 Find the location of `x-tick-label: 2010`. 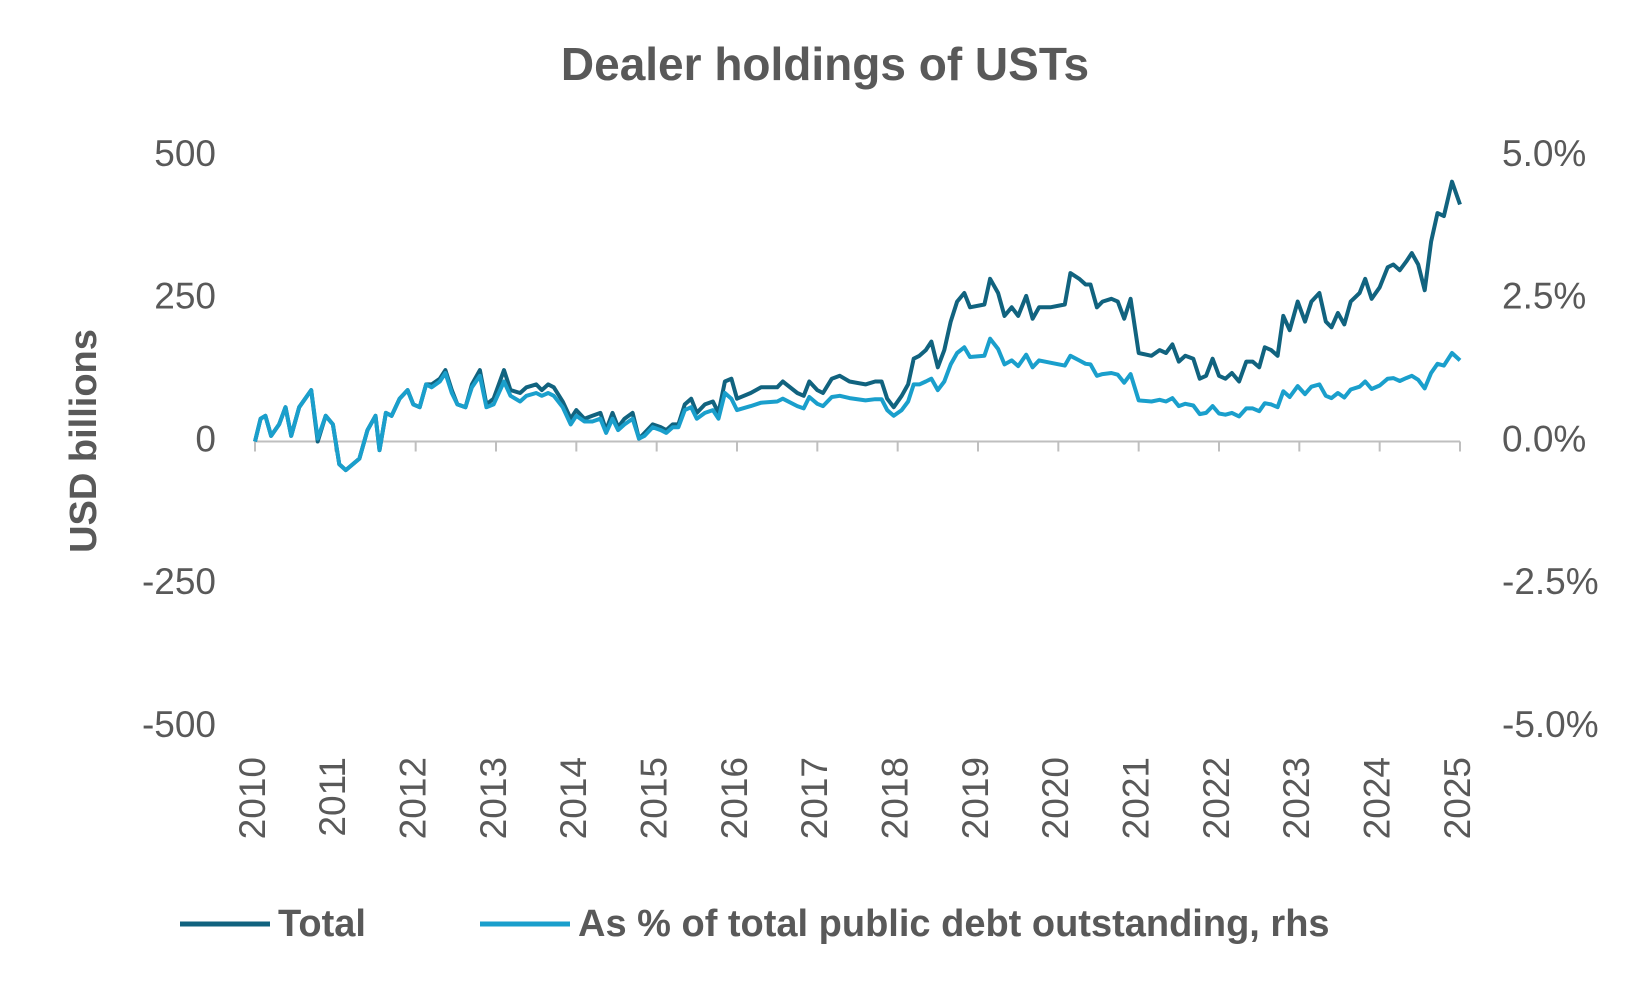

x-tick-label: 2010 is located at coordinates (252, 798).